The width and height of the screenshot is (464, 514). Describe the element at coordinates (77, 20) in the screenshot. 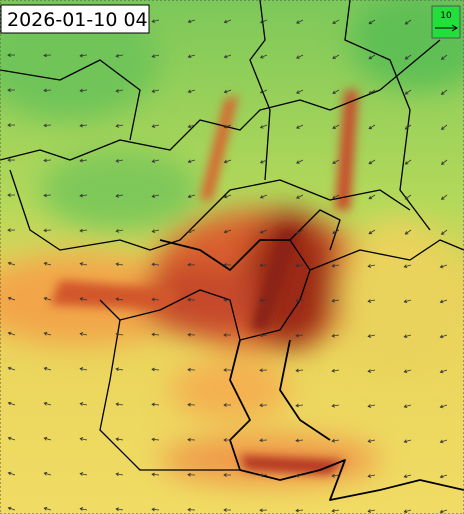

I see `timestamp: 2026-01-10 04` at that location.